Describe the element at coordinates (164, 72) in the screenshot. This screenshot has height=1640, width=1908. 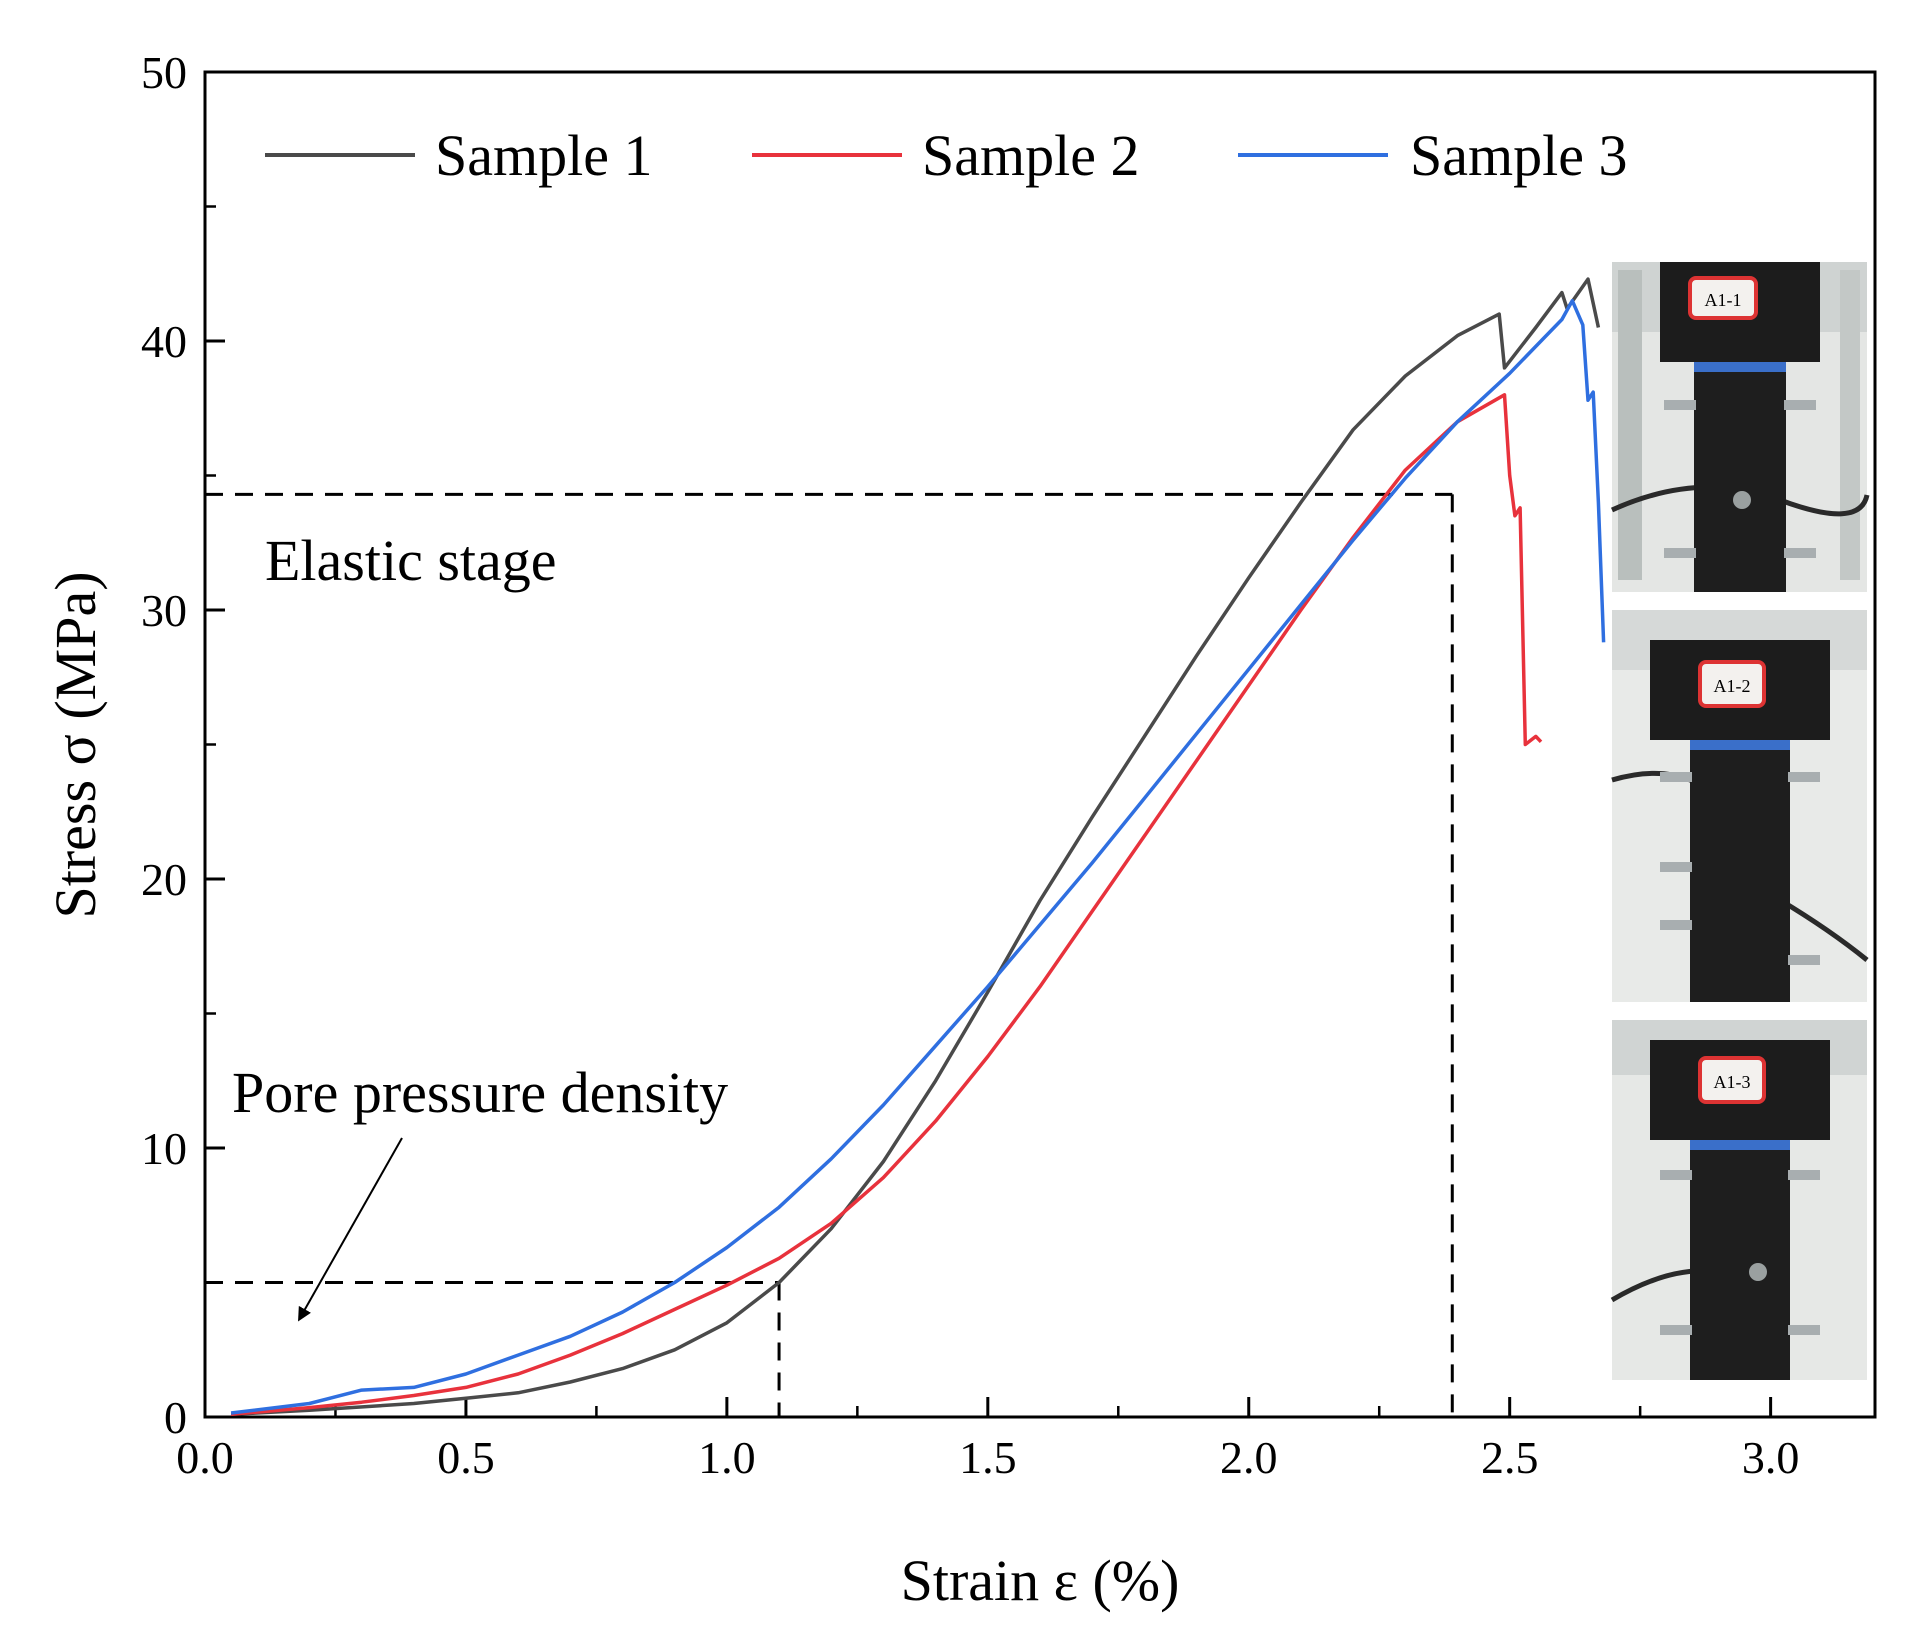
I see `y-tick-label-5: 50` at that location.